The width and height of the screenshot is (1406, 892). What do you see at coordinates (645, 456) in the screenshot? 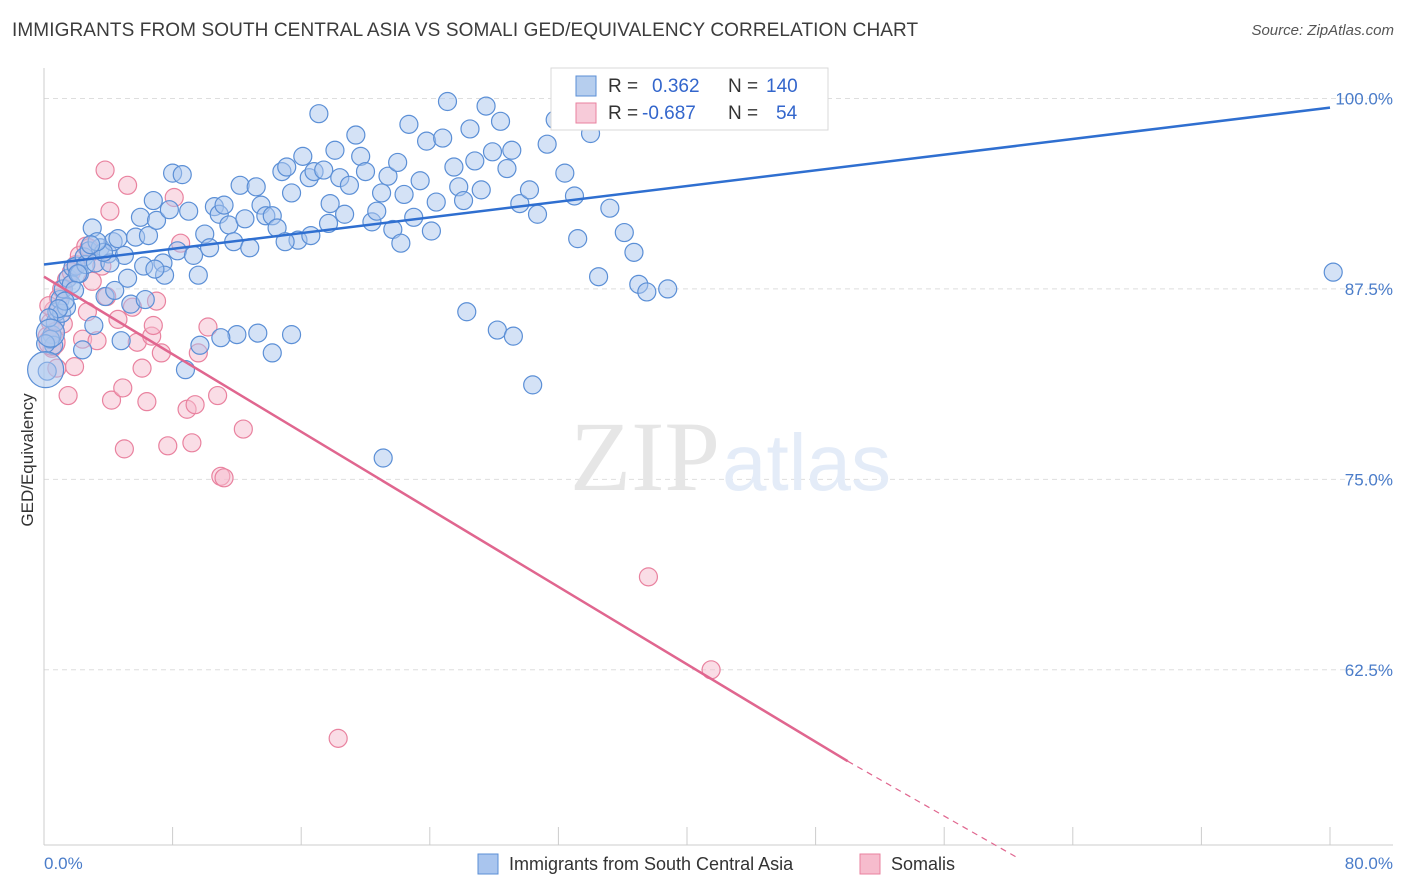
I see `watermark-zip: ZIP` at bounding box center [645, 456].